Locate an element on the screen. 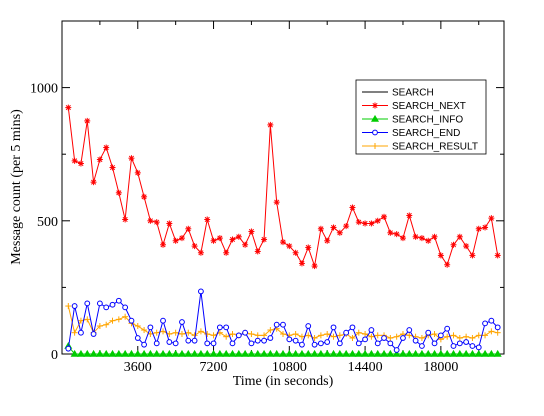 Image resolution: width=544 pixels, height=416 pixels. legend-item-search: SEARCH is located at coordinates (398, 93).